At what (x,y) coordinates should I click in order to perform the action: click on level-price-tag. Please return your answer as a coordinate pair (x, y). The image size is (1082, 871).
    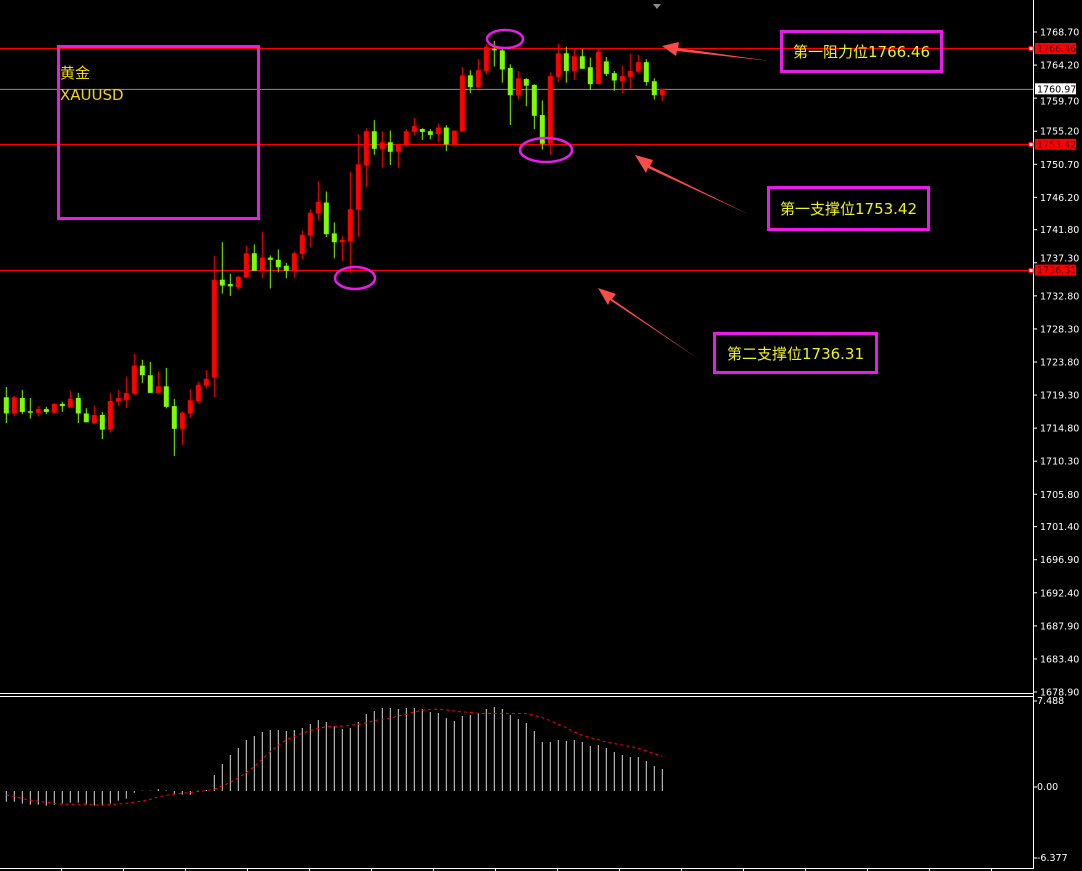
    Looking at the image, I should click on (1055, 270).